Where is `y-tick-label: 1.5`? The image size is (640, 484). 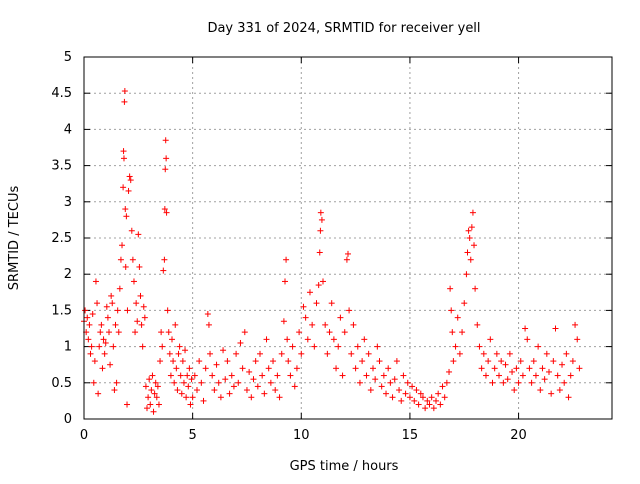 y-tick-label: 1.5 is located at coordinates (61, 310).